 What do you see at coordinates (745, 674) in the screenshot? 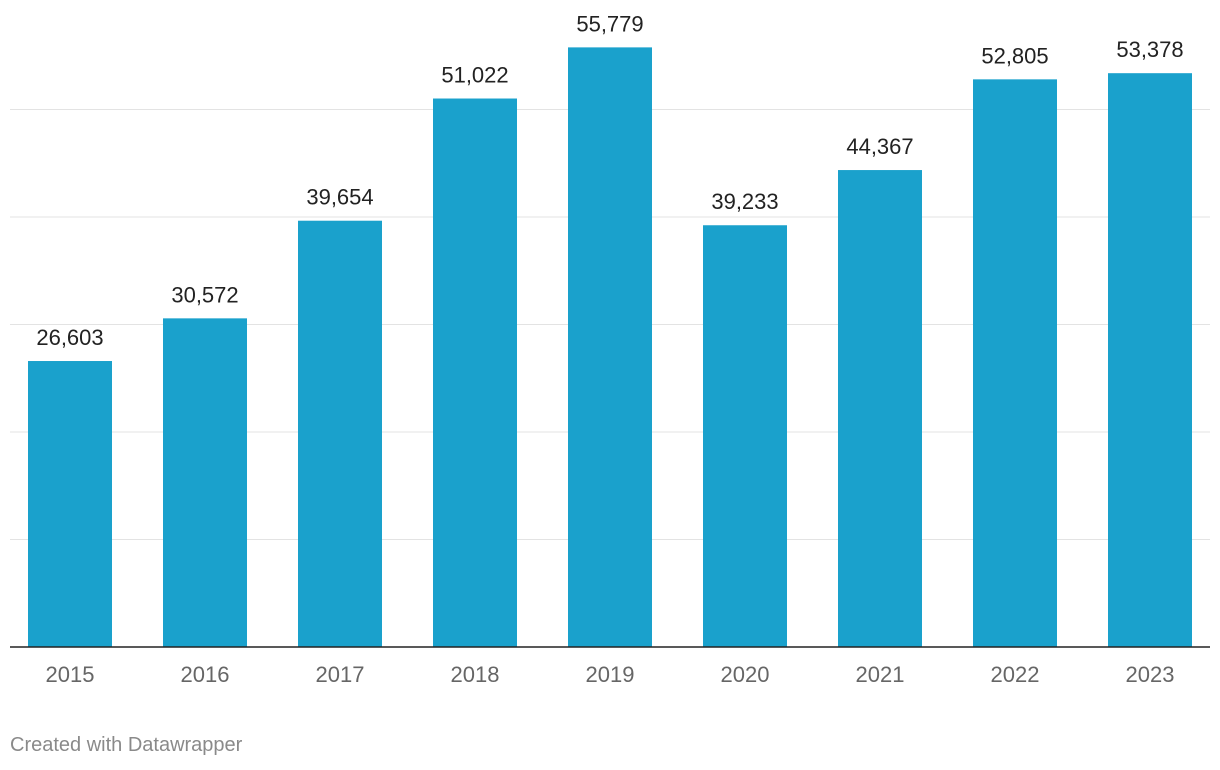
I see `x-tick-label-2020: 2020` at bounding box center [745, 674].